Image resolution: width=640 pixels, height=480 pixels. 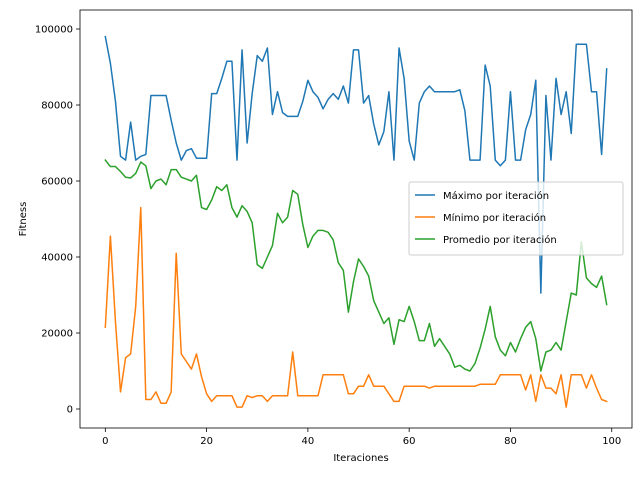 I want to click on x-axis-ticks: 0 20 40 60 80 100, so click(x=361, y=437).